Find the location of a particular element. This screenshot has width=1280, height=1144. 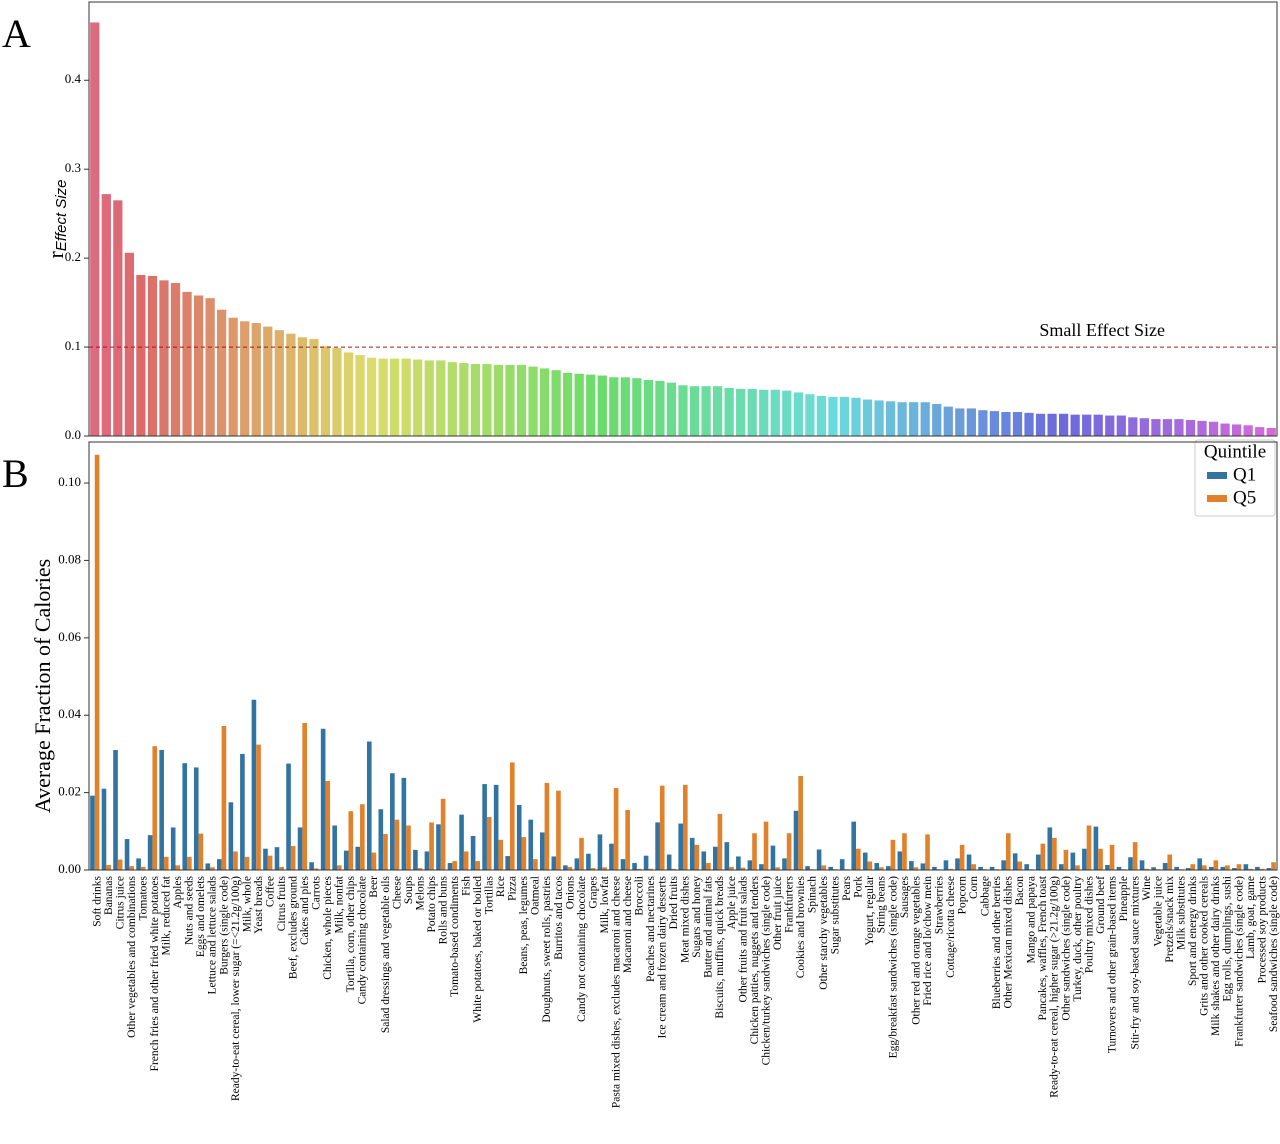

x-tick-label: Burgers (single code) is located at coordinates (224, 925).